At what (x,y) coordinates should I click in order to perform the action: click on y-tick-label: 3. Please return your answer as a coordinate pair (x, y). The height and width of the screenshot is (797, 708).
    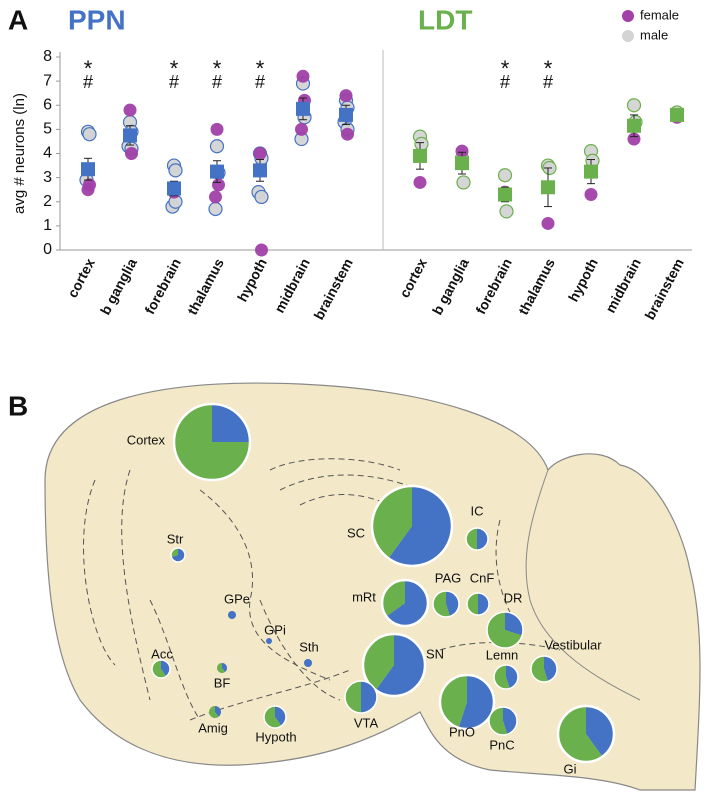
    Looking at the image, I should click on (47, 177).